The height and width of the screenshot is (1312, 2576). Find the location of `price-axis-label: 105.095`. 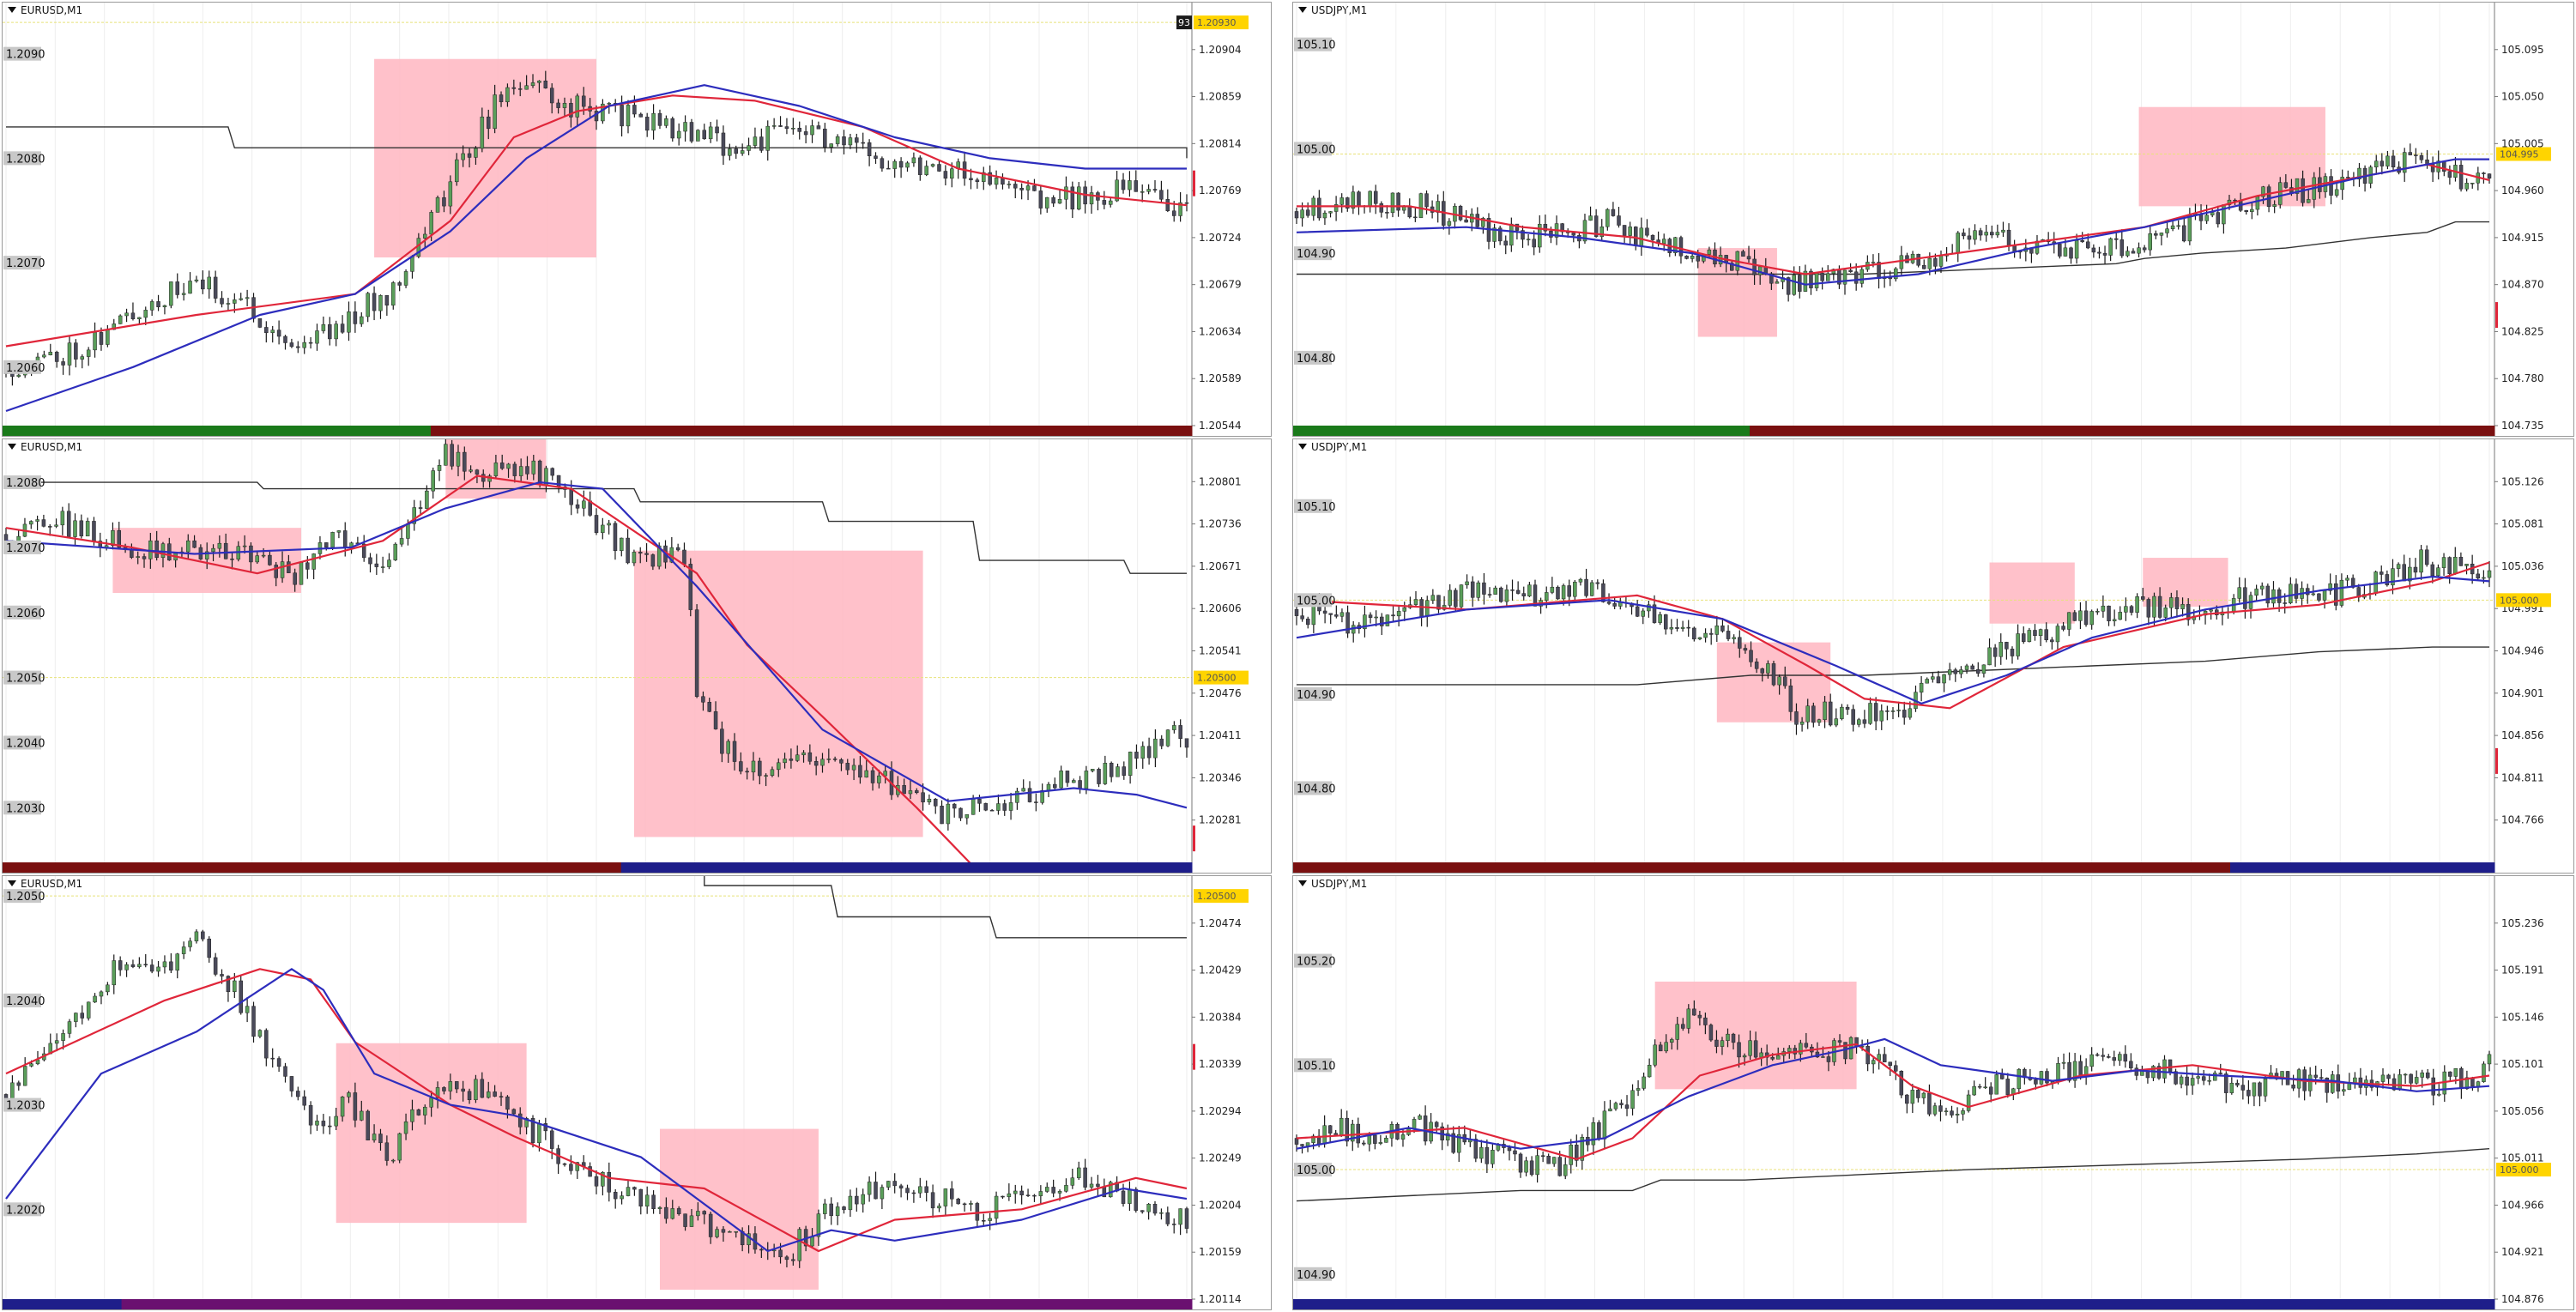

price-axis-label: 105.095 is located at coordinates (2522, 50).